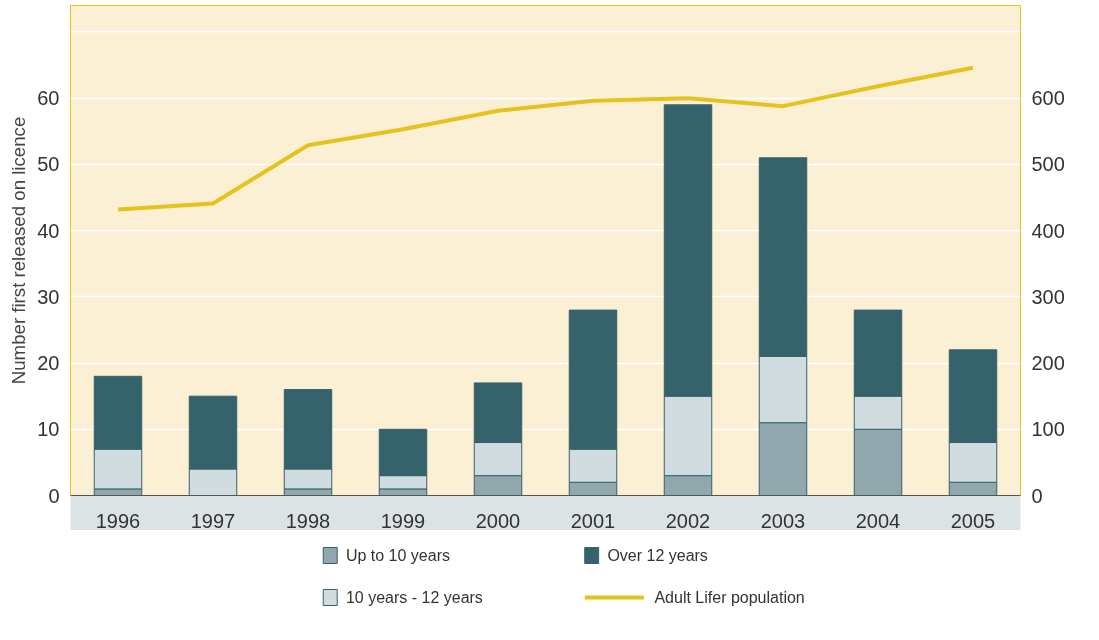 The image size is (1099, 640). What do you see at coordinates (118, 520) in the screenshot?
I see `x-tick-label: 1996` at bounding box center [118, 520].